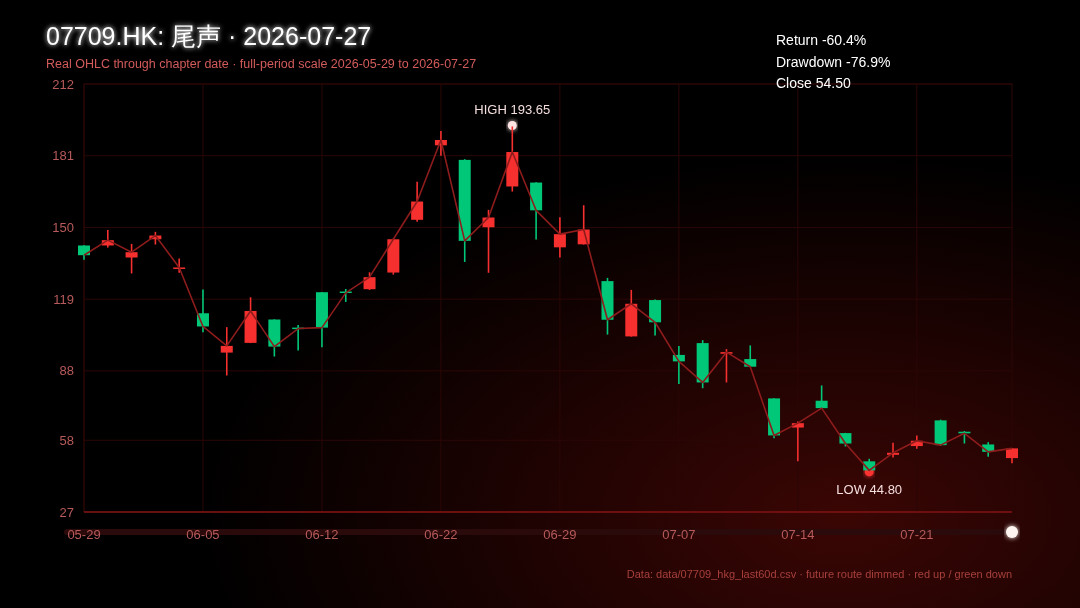  I want to click on annotation: Close 54.50, so click(813, 83).